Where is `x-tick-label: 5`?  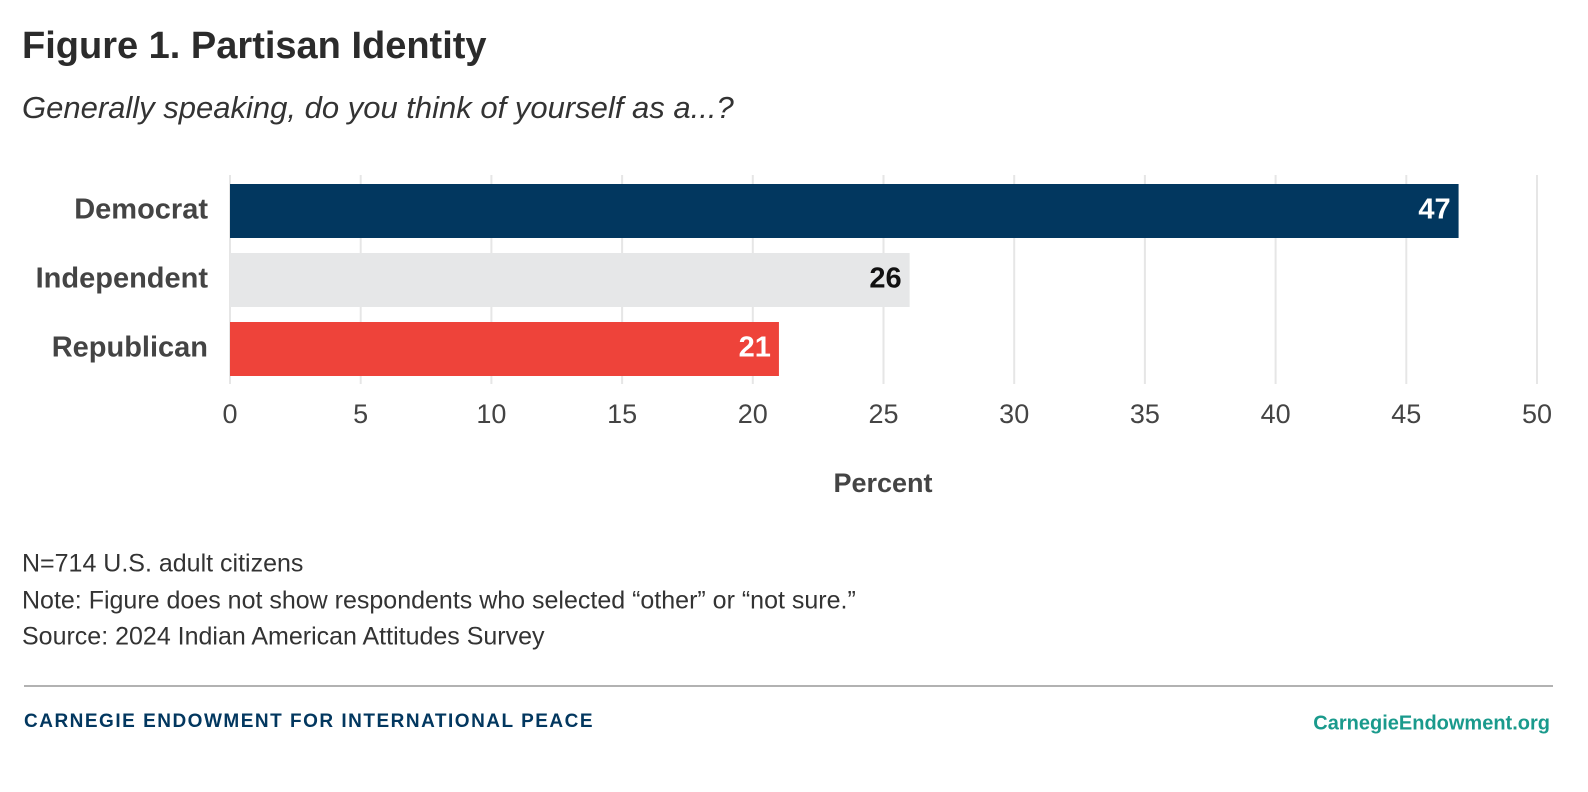
x-tick-label: 5 is located at coordinates (360, 414).